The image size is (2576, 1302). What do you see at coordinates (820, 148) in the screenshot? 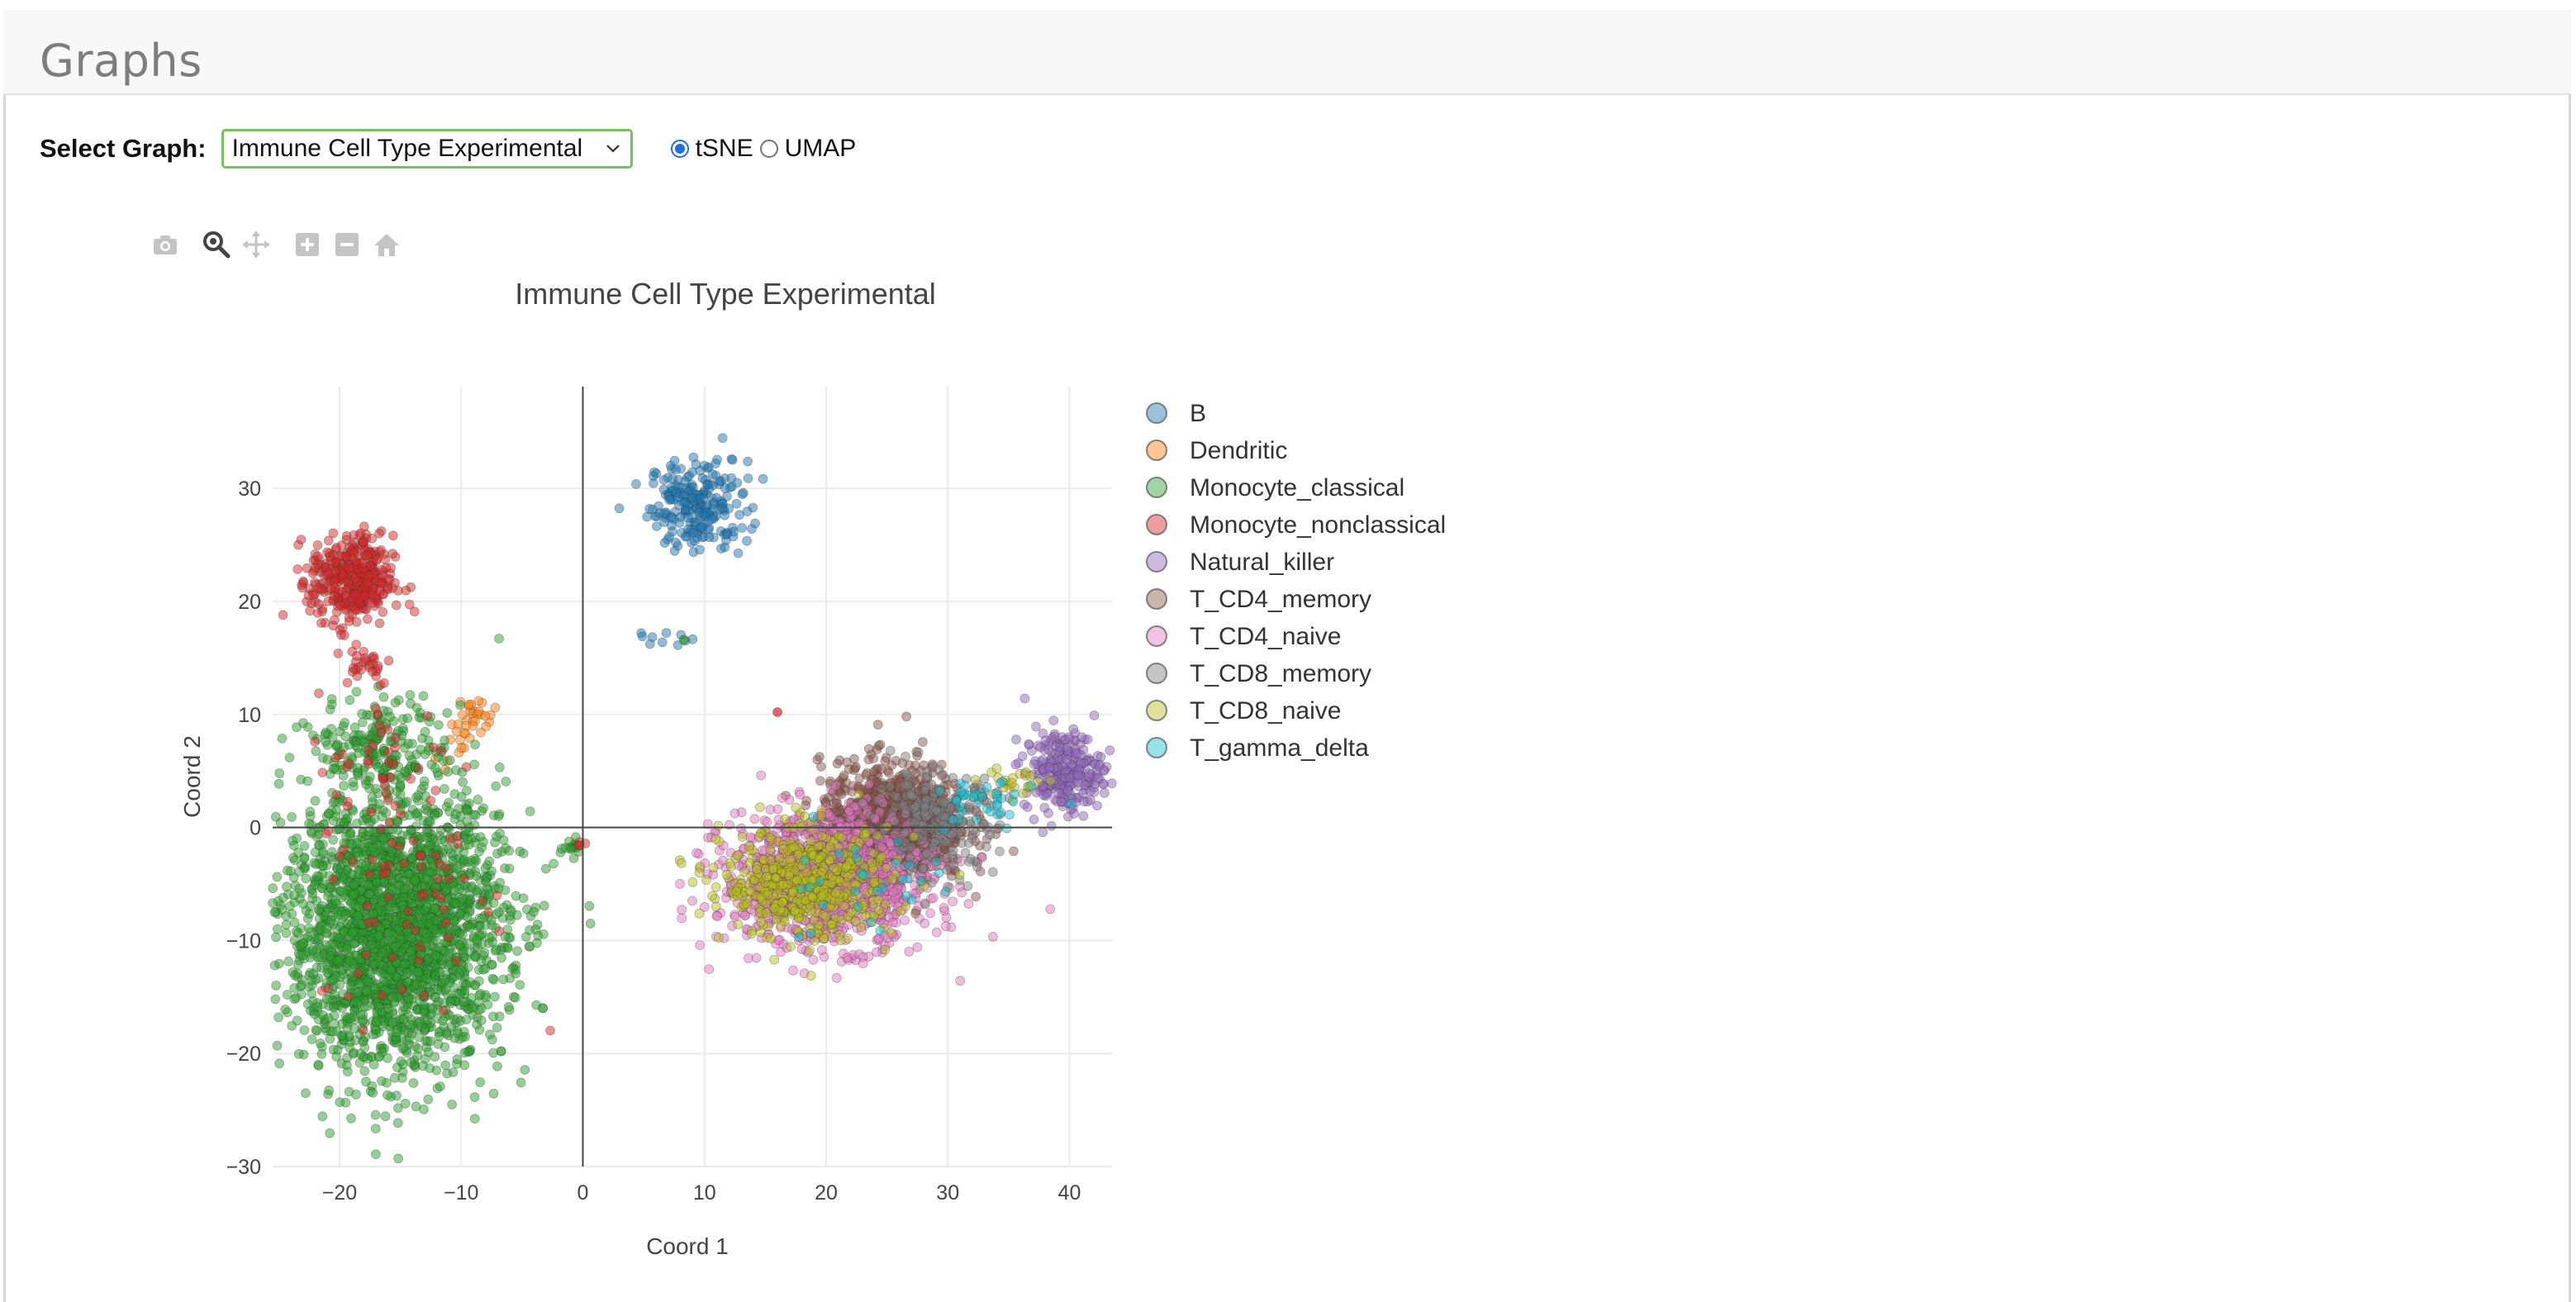
I see `umap-radio-label: UMAP` at bounding box center [820, 148].